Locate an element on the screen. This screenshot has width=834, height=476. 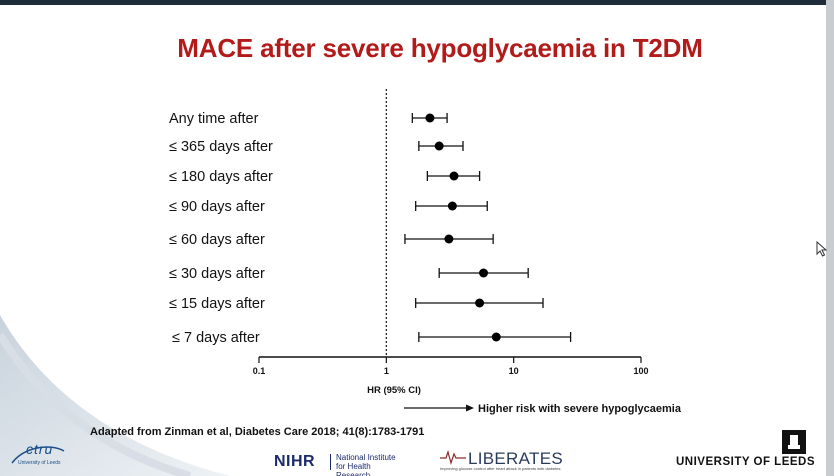
x-tick-label: 10 is located at coordinates (514, 371).